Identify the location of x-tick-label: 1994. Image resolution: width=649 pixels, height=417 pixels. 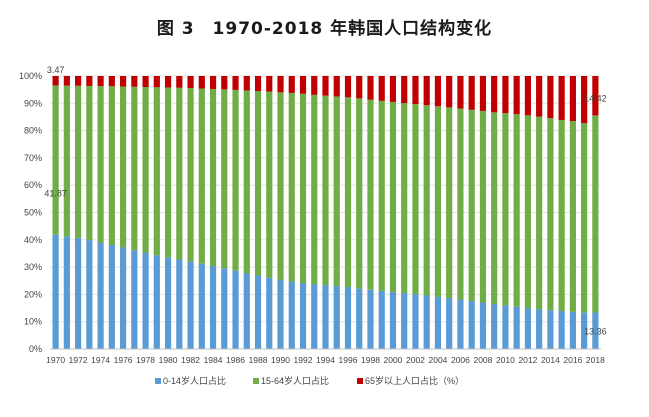
(325, 360).